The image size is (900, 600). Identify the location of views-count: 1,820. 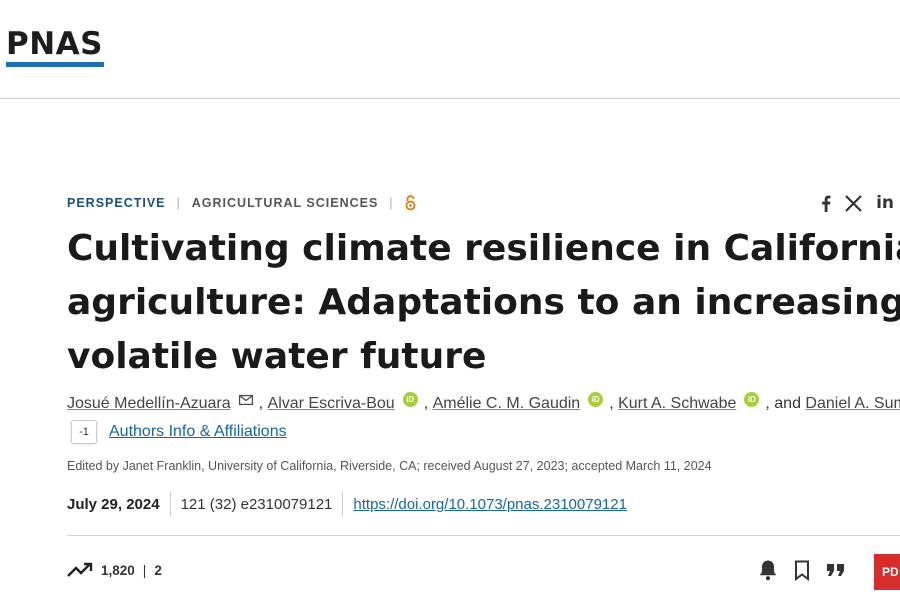
(118, 570).